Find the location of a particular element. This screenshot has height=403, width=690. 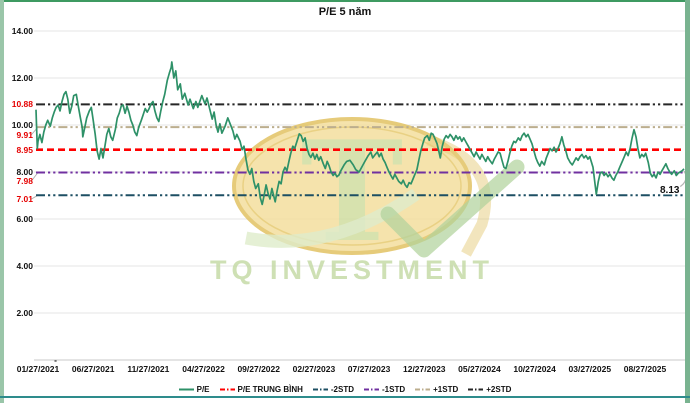

y-tick-label: 2.00 is located at coordinates (24, 313).